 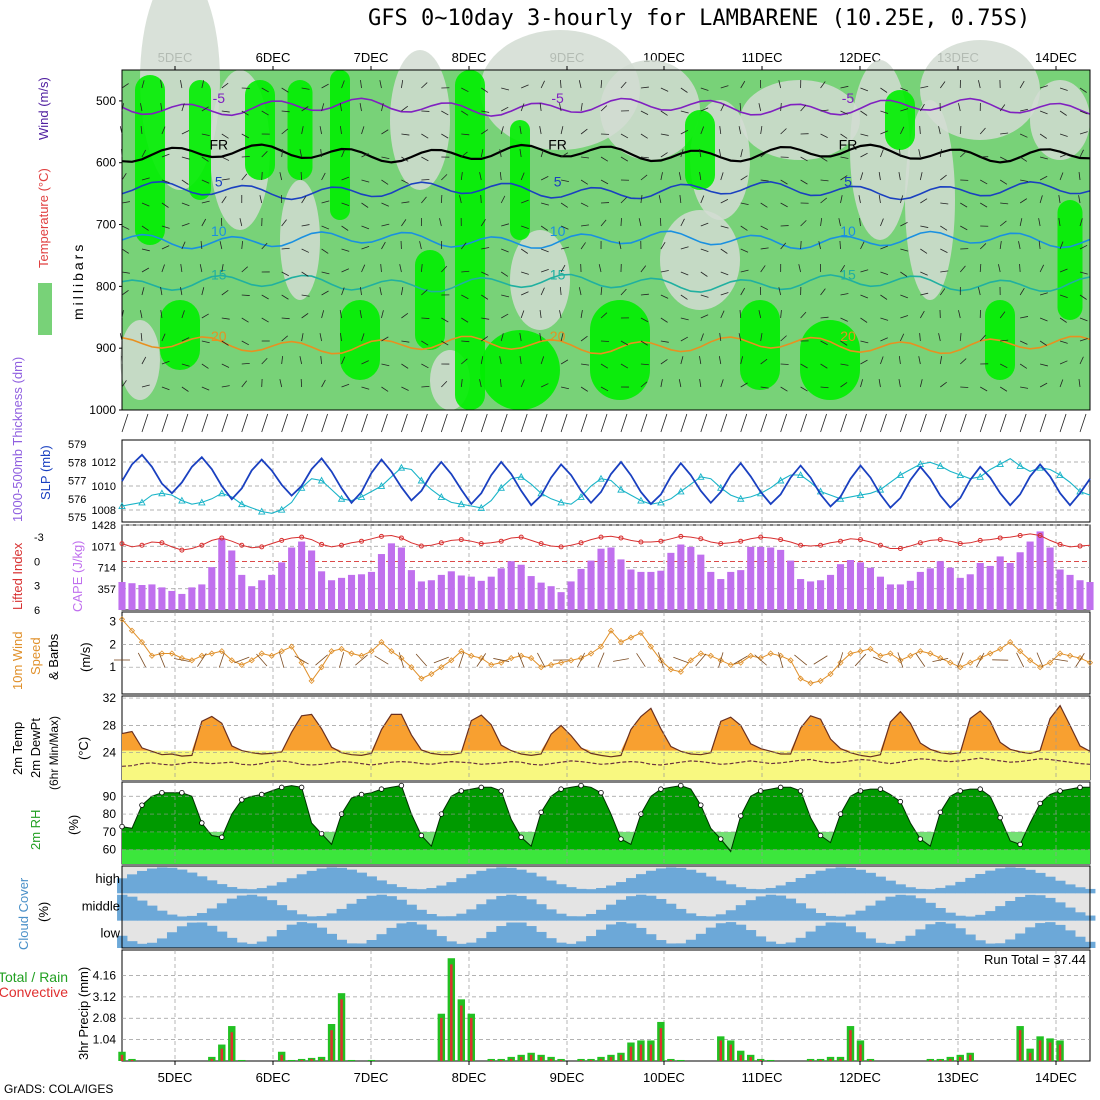 I want to click on date-label-top: 6DEC, so click(x=273, y=57).